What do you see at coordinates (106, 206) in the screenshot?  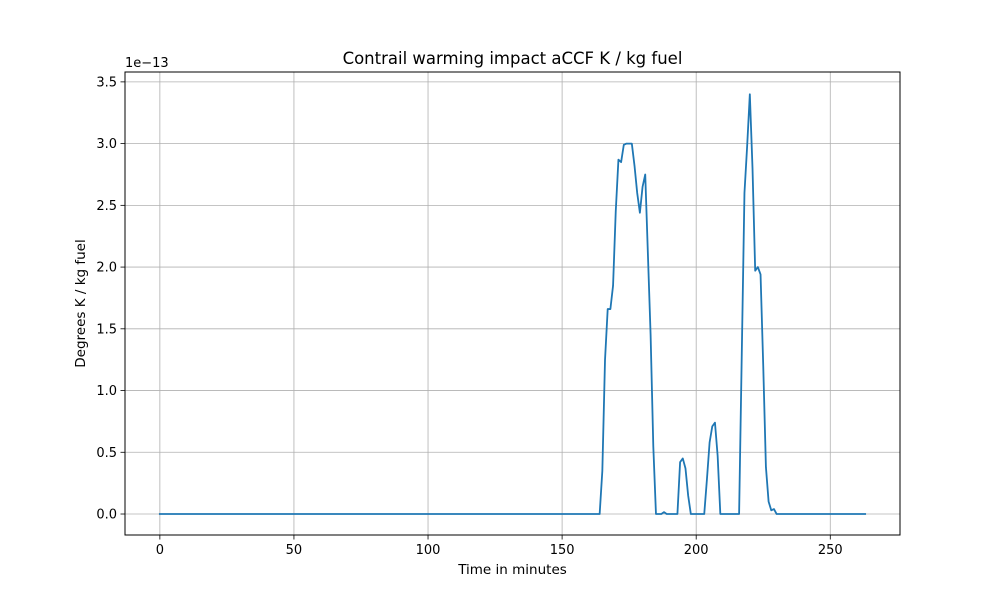 I see `y-tick-label: 2.5` at bounding box center [106, 206].